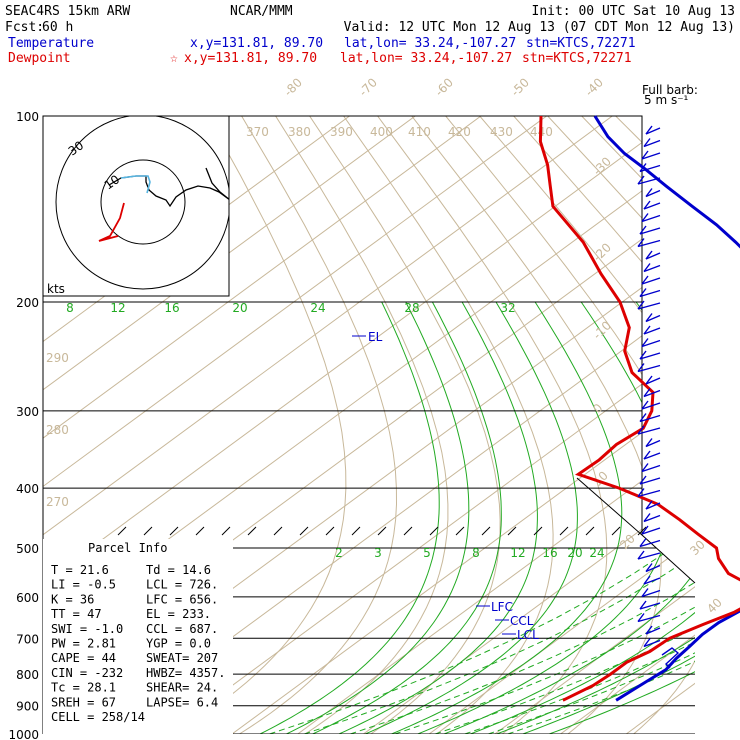 The image size is (740, 740). I want to click on pressure-tick-100: 100, so click(27, 117).